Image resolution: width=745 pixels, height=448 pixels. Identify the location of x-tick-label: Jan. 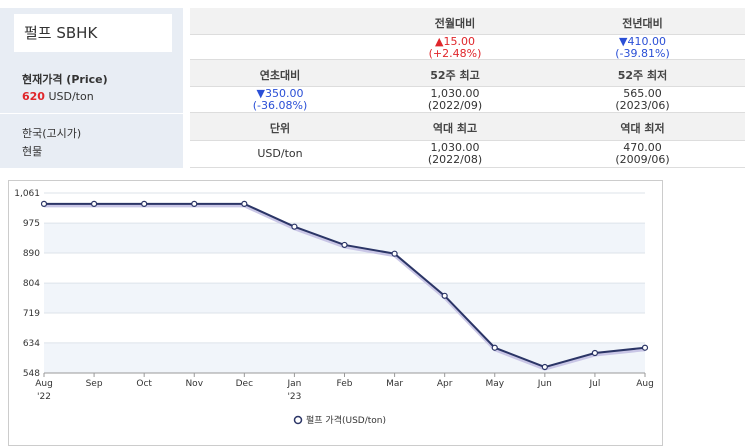
(293, 384).